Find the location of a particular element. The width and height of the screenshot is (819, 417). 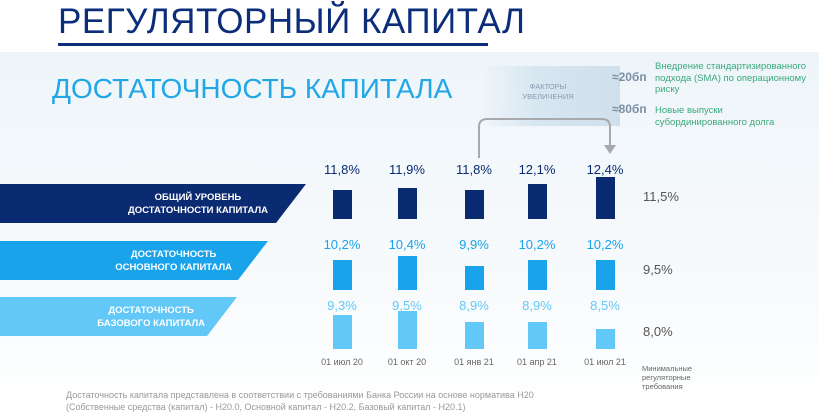

factor-value-sma: ≈20бп is located at coordinates (629, 77).